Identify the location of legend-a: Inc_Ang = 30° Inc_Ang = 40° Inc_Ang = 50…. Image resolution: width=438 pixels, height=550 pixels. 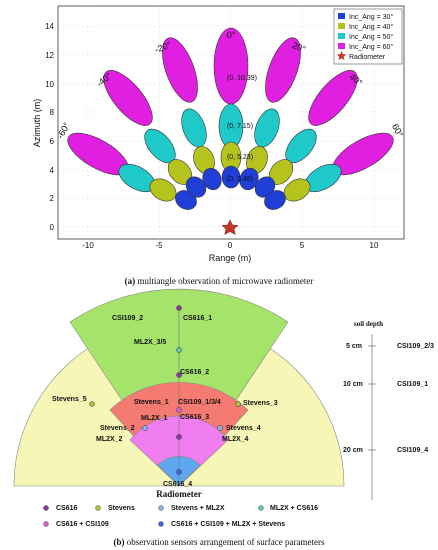
(368, 36).